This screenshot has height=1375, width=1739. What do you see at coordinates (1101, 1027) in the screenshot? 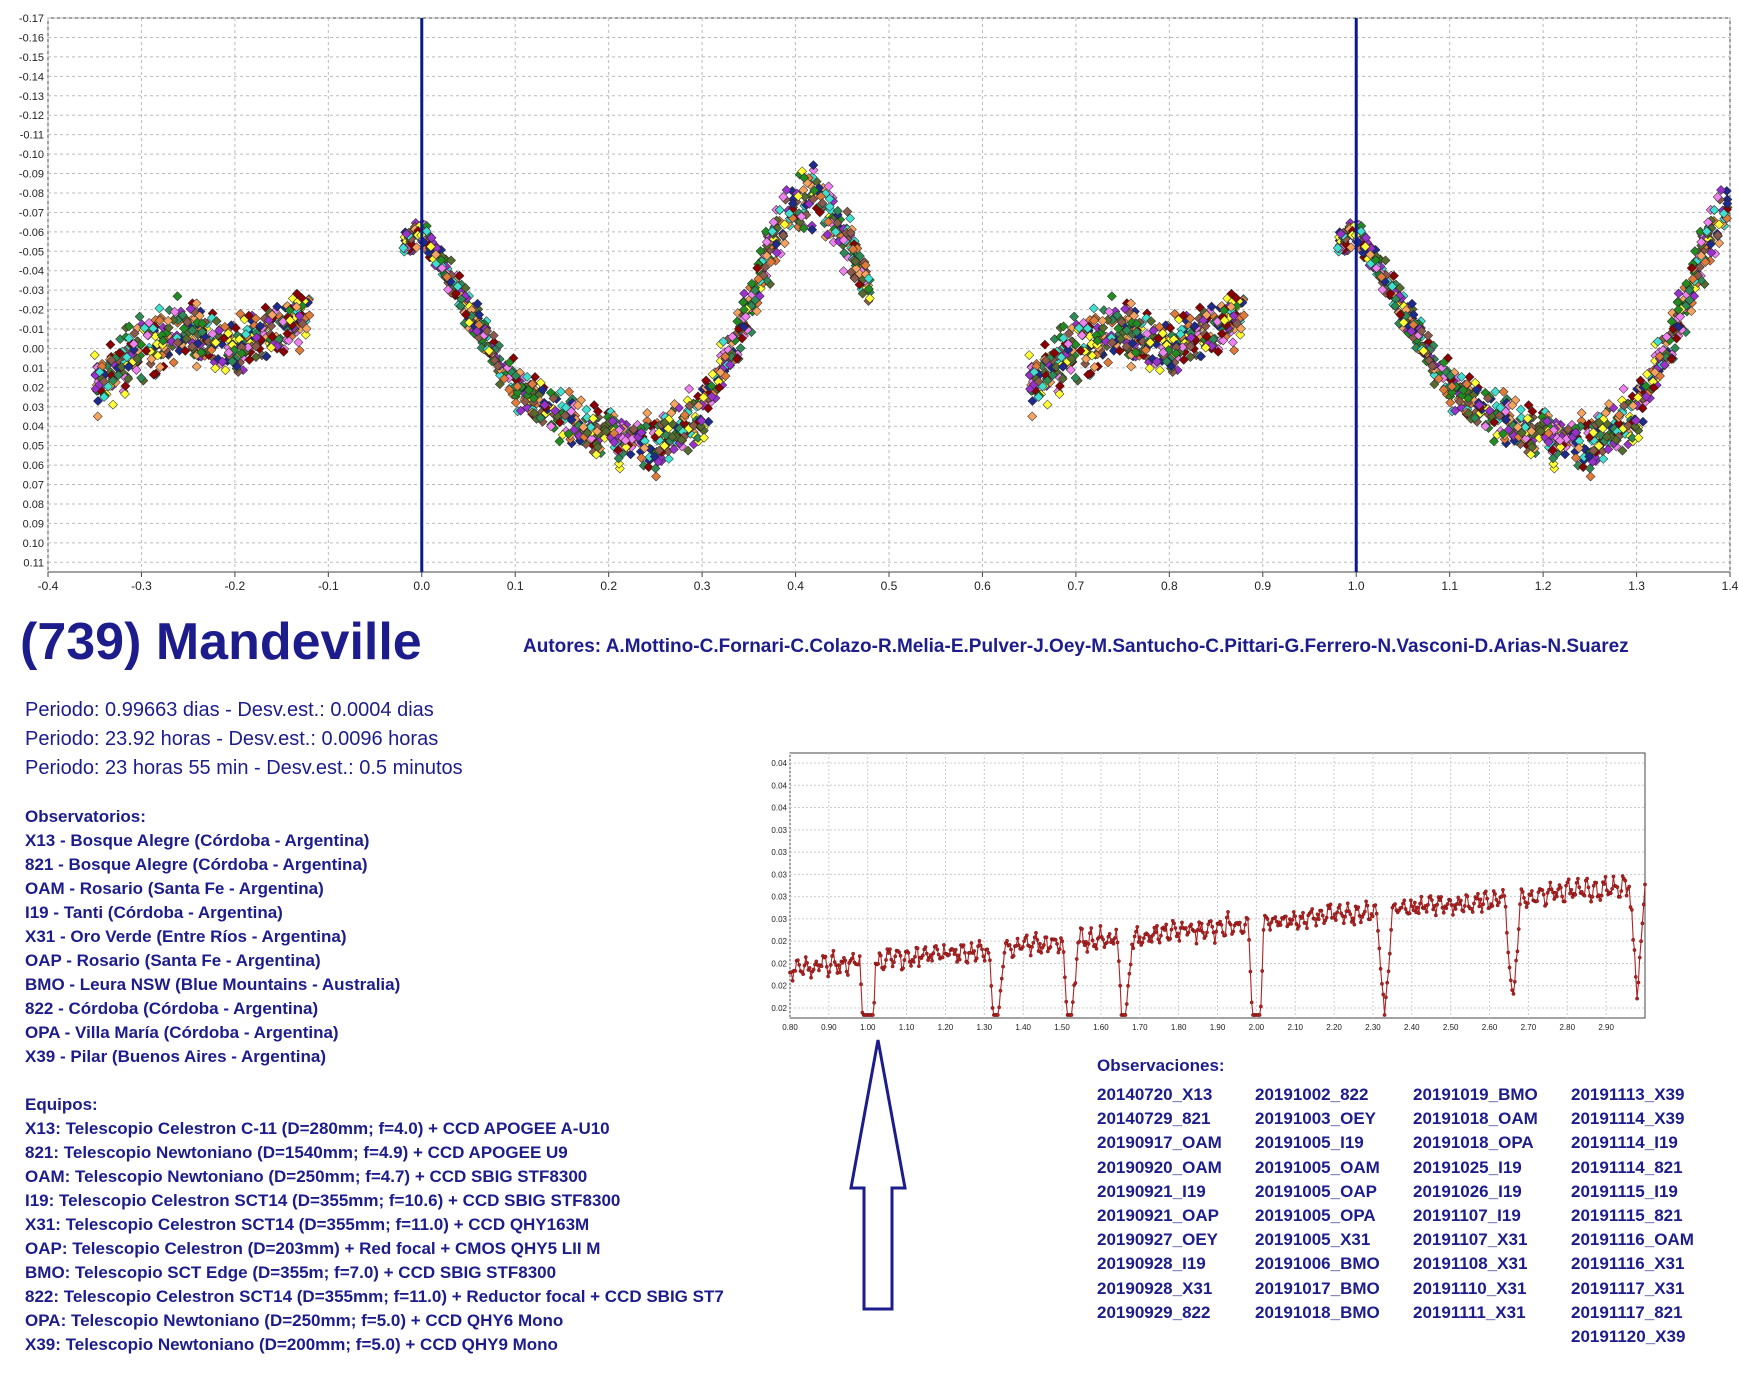
I see `inset-x-tick-label: 1.60` at bounding box center [1101, 1027].